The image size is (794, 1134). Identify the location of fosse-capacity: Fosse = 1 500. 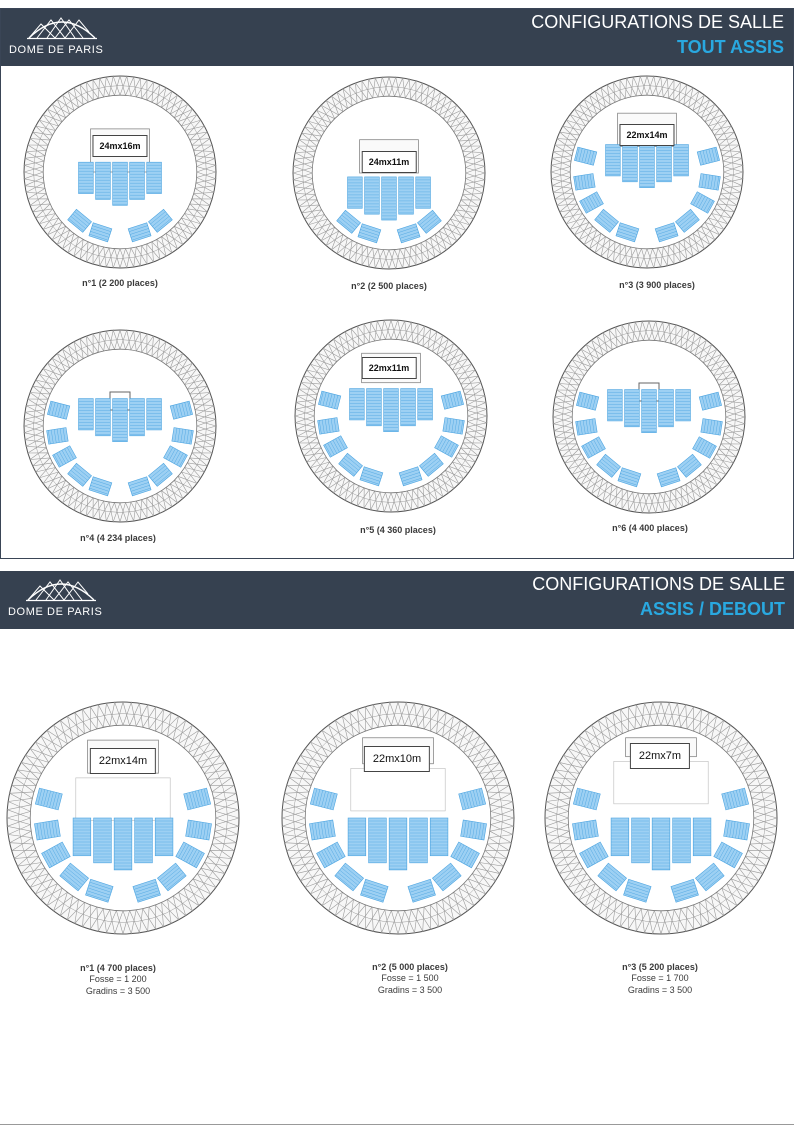
(410, 978).